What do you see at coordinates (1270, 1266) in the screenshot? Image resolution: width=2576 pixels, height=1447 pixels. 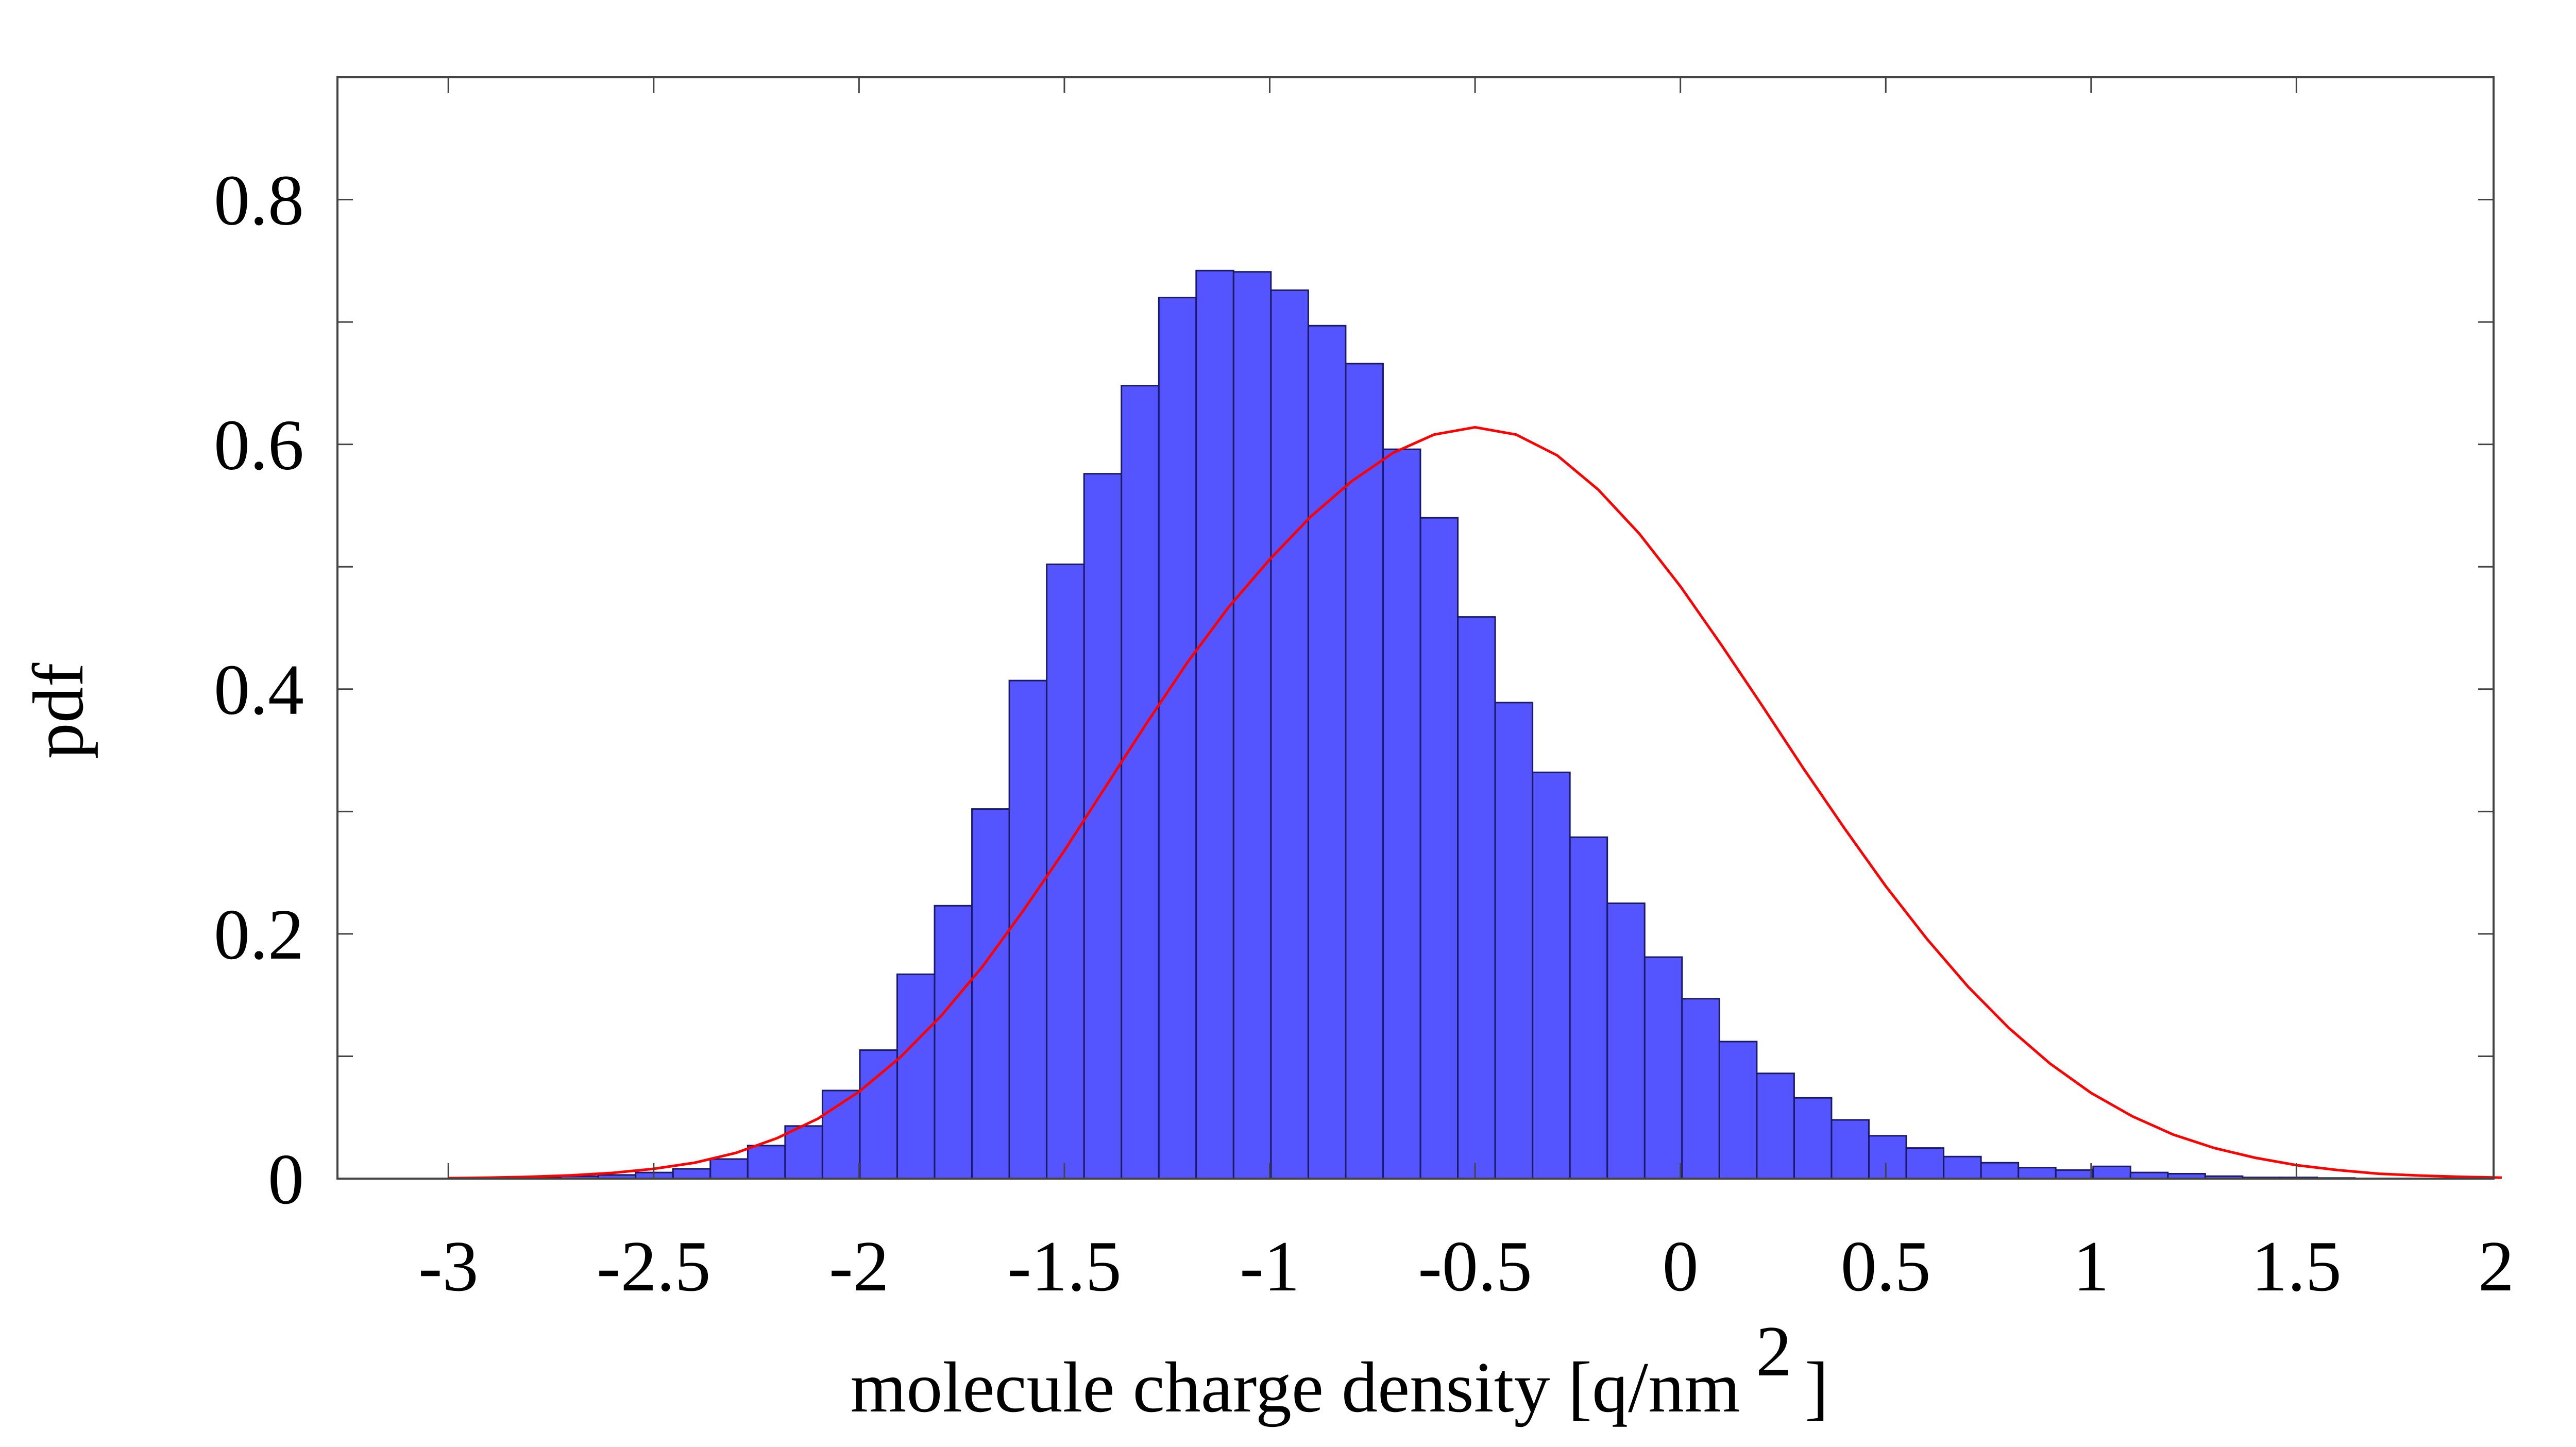 I see `x-tick-label: -1` at bounding box center [1270, 1266].